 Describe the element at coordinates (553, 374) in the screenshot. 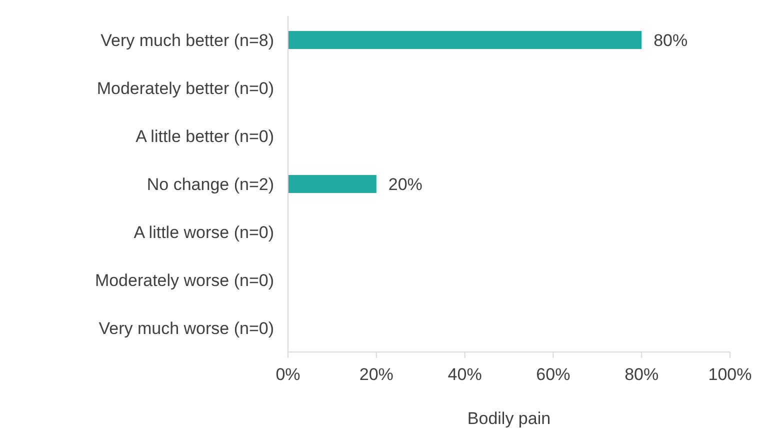

I see `x-tick-label: 60%` at that location.